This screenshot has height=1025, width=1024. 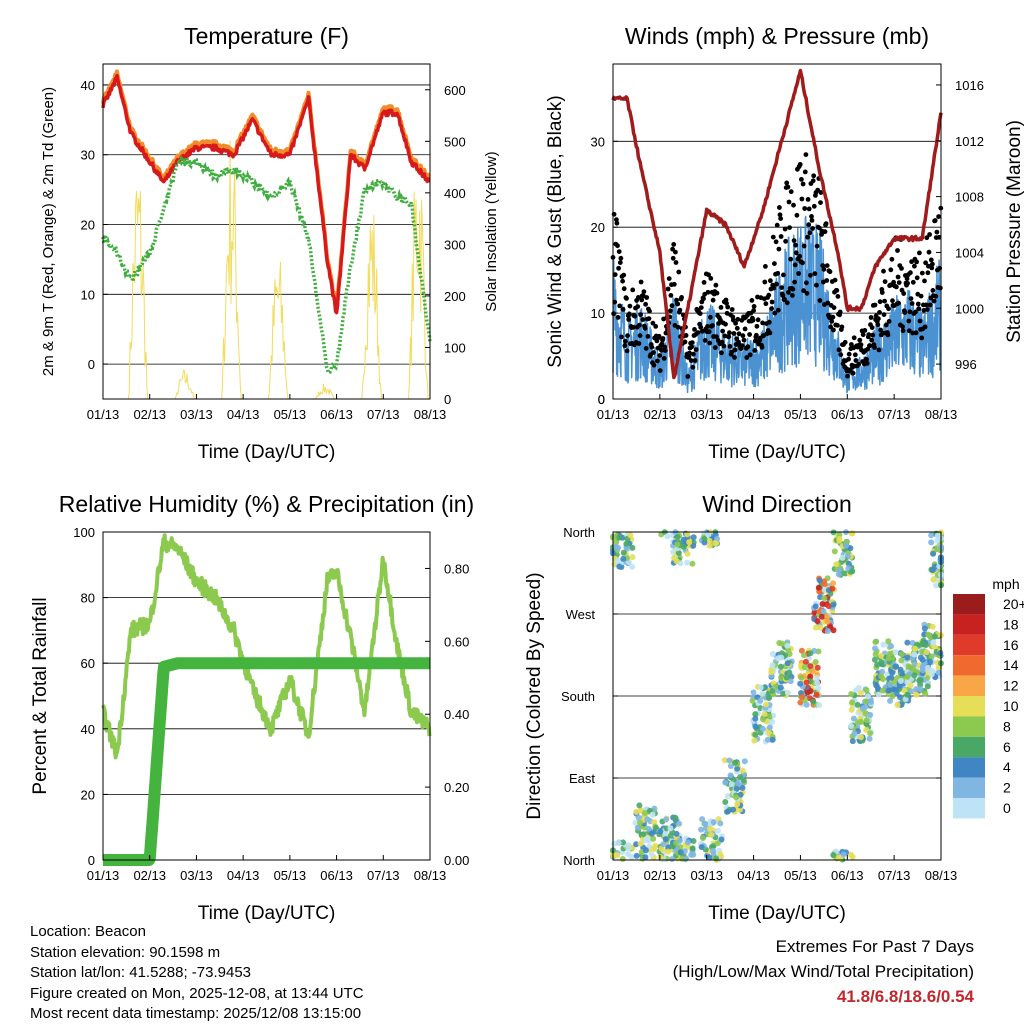 What do you see at coordinates (753, 414) in the screenshot?
I see `wind-xtick-label: 04/13` at bounding box center [753, 414].